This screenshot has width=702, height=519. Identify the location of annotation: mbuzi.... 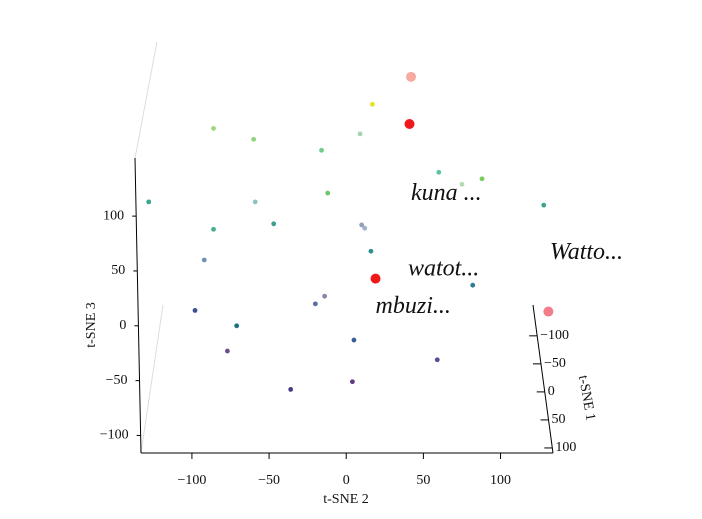
(413, 306).